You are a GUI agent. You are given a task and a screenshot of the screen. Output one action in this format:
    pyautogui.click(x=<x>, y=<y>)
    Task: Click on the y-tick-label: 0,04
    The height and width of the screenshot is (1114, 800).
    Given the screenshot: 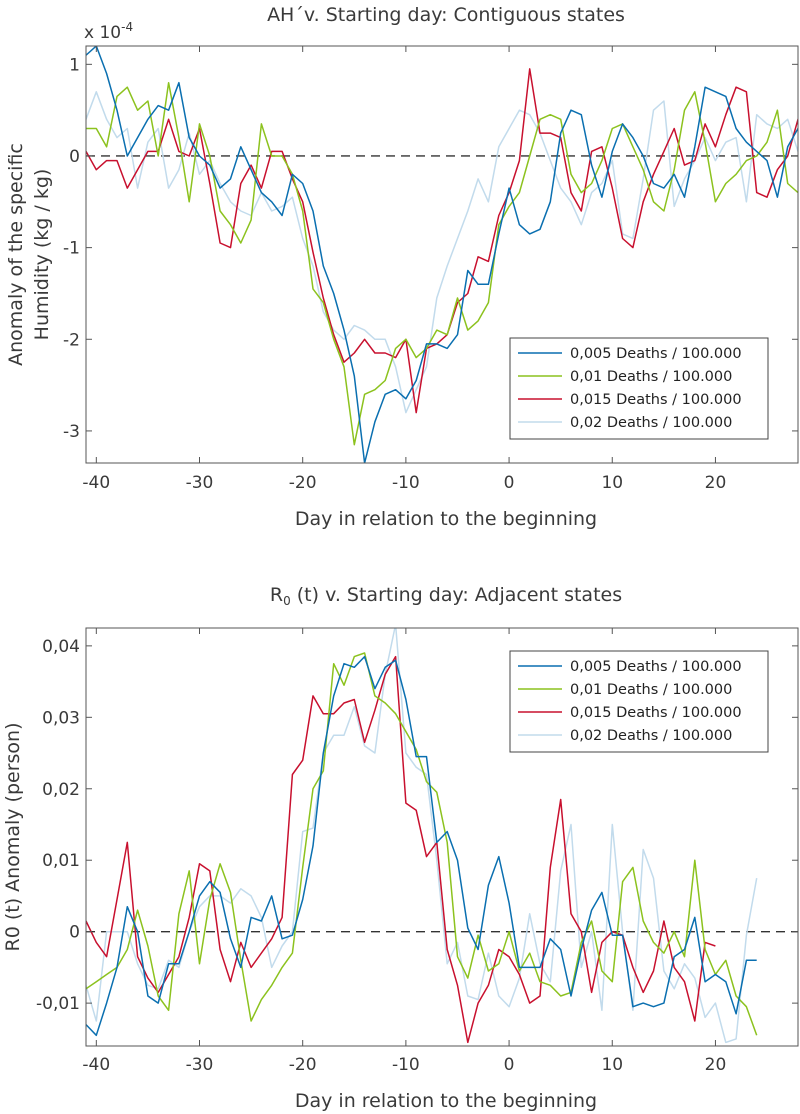 What is the action you would take?
    pyautogui.click(x=61, y=647)
    